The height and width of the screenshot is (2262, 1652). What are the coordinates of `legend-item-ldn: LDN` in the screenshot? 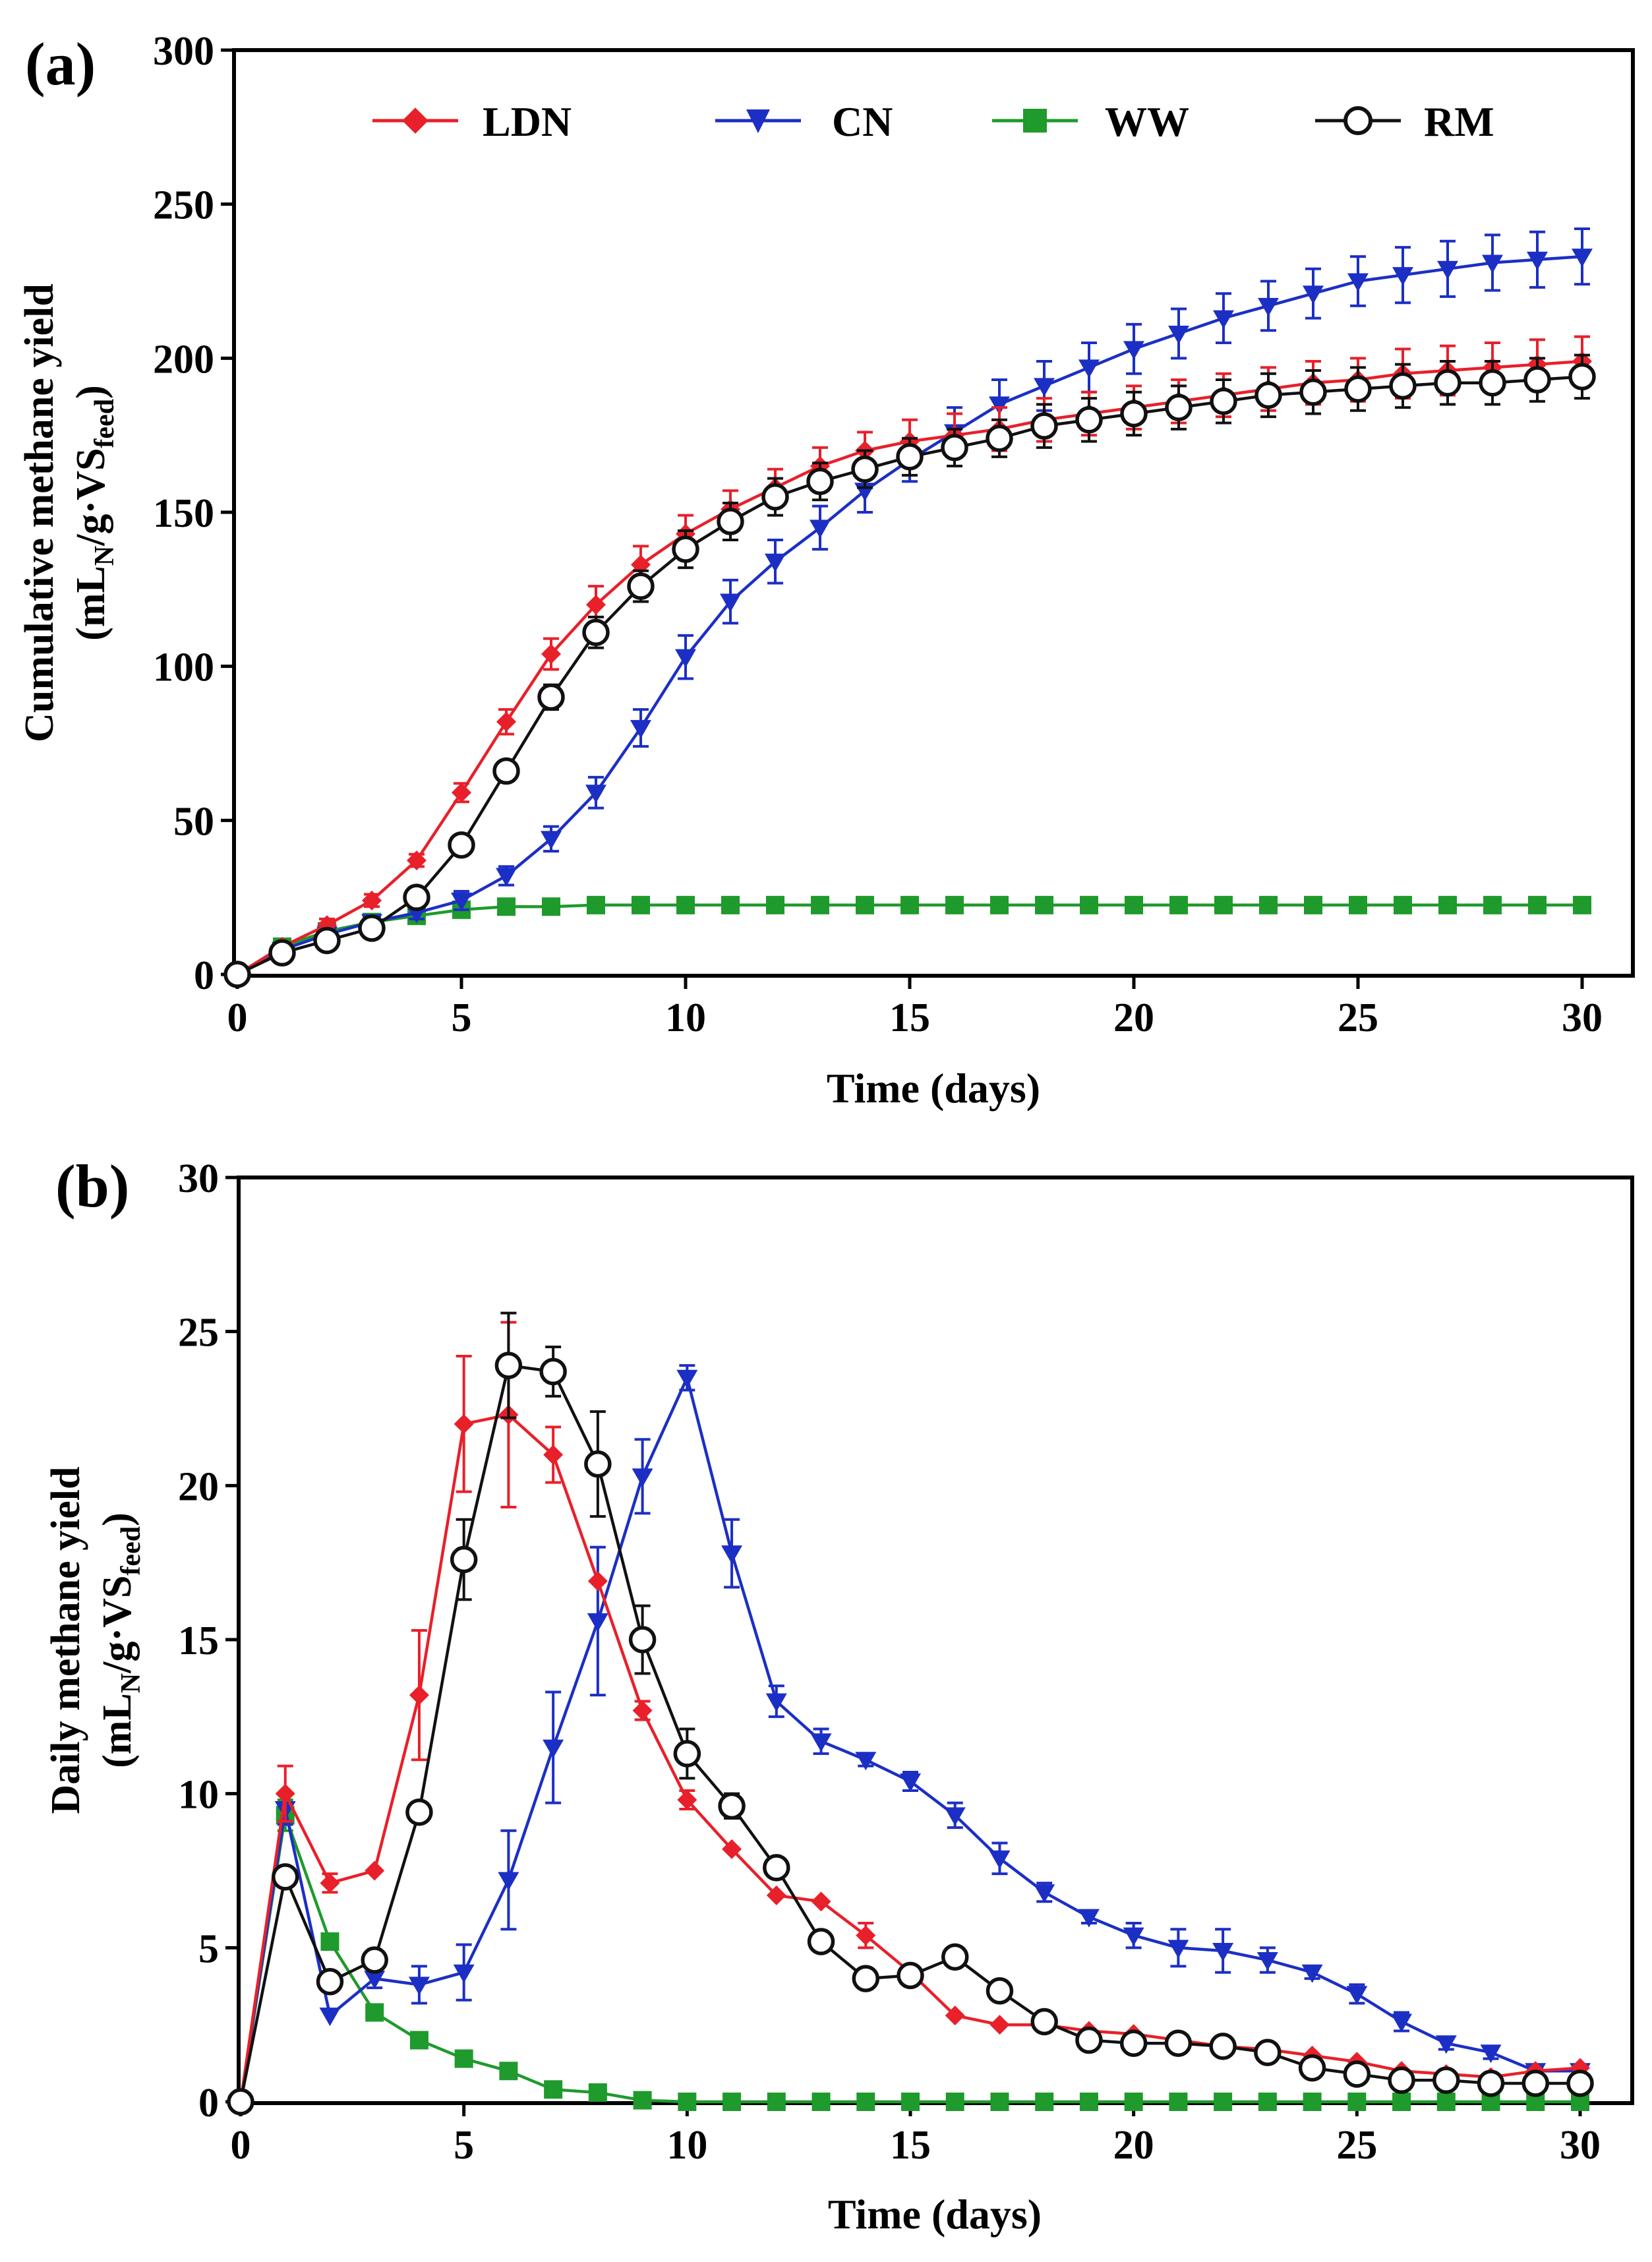 It's located at (472, 122).